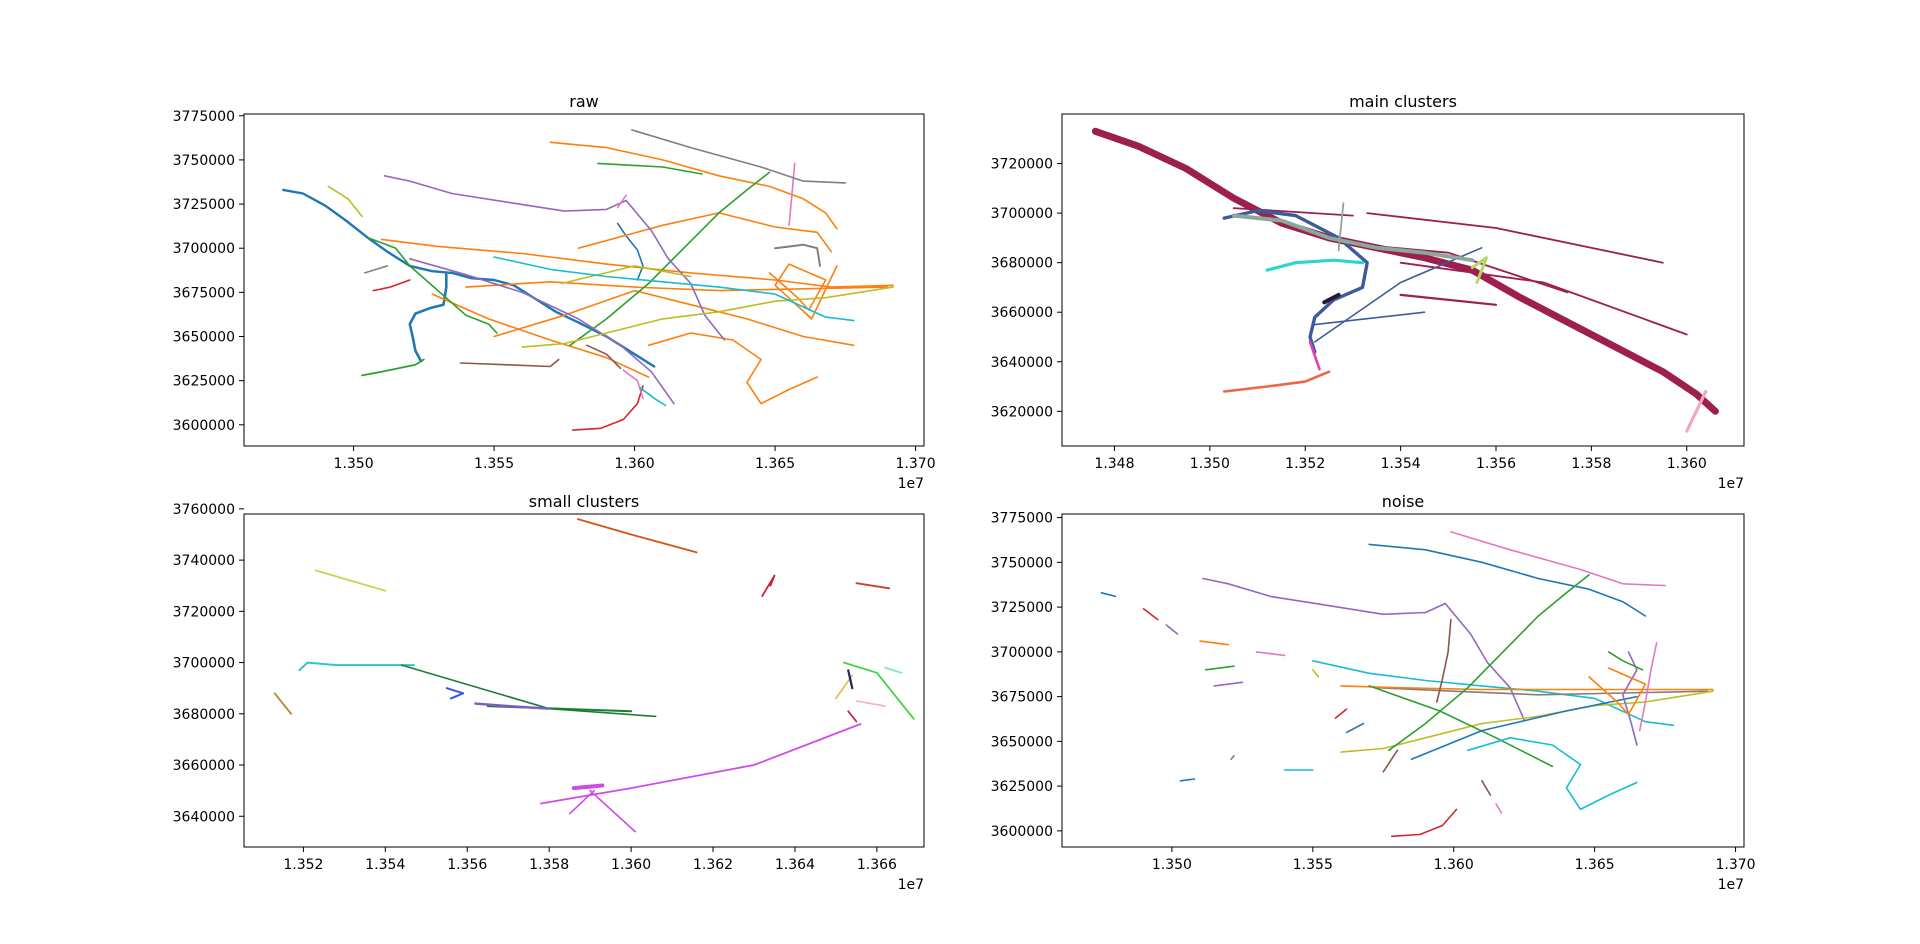 This screenshot has height=944, width=1920. I want to click on y-tick-label: 3660000, so click(1022, 313).